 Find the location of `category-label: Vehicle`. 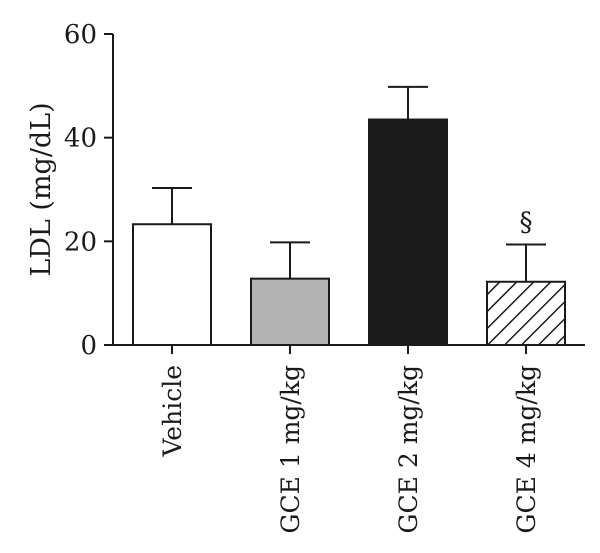

category-label: Vehicle is located at coordinates (172, 411).